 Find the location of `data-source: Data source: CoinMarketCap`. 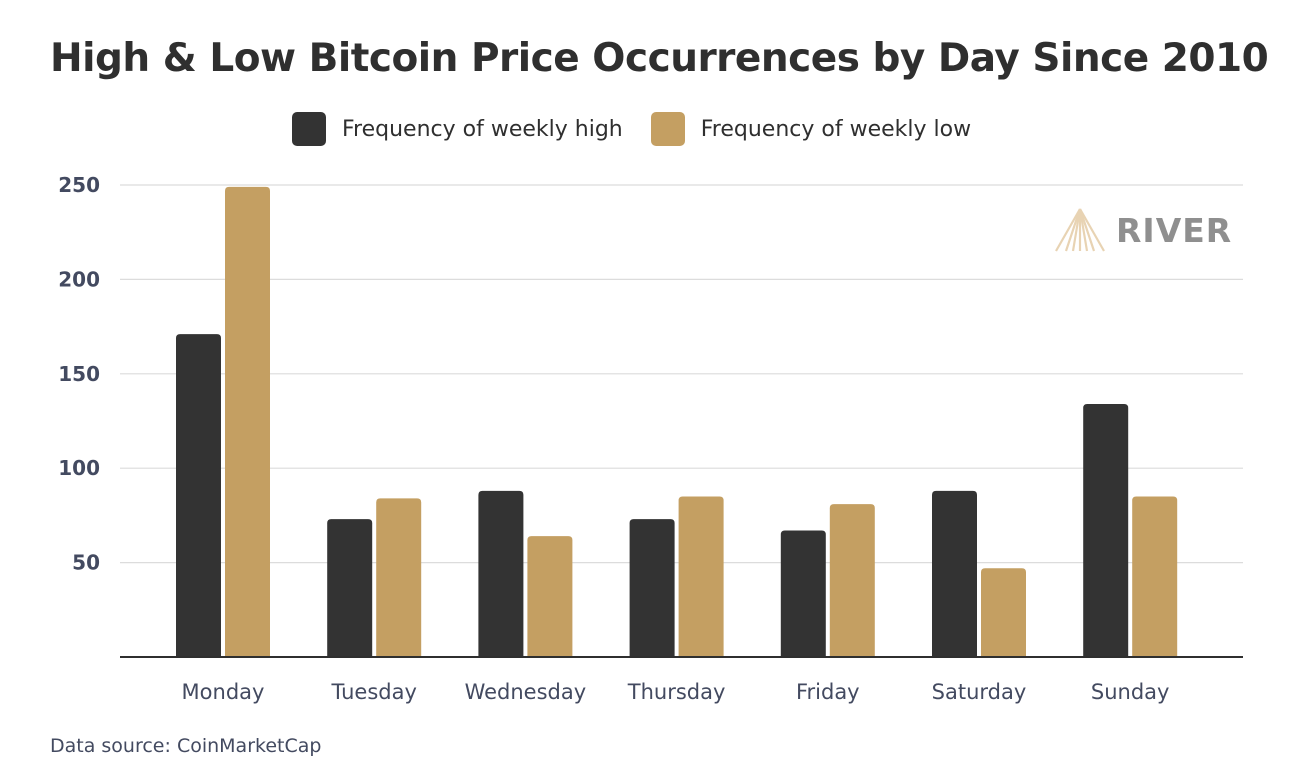

data-source: Data source: CoinMarketCap is located at coordinates (186, 746).